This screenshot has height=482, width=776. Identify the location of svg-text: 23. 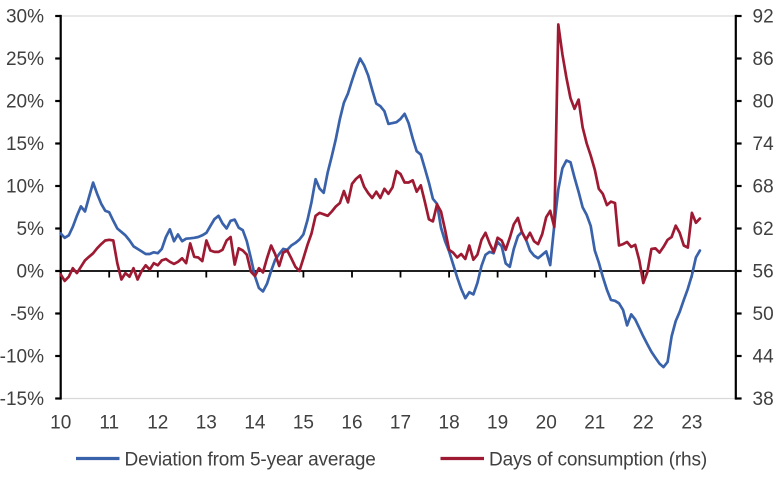
(691, 423).